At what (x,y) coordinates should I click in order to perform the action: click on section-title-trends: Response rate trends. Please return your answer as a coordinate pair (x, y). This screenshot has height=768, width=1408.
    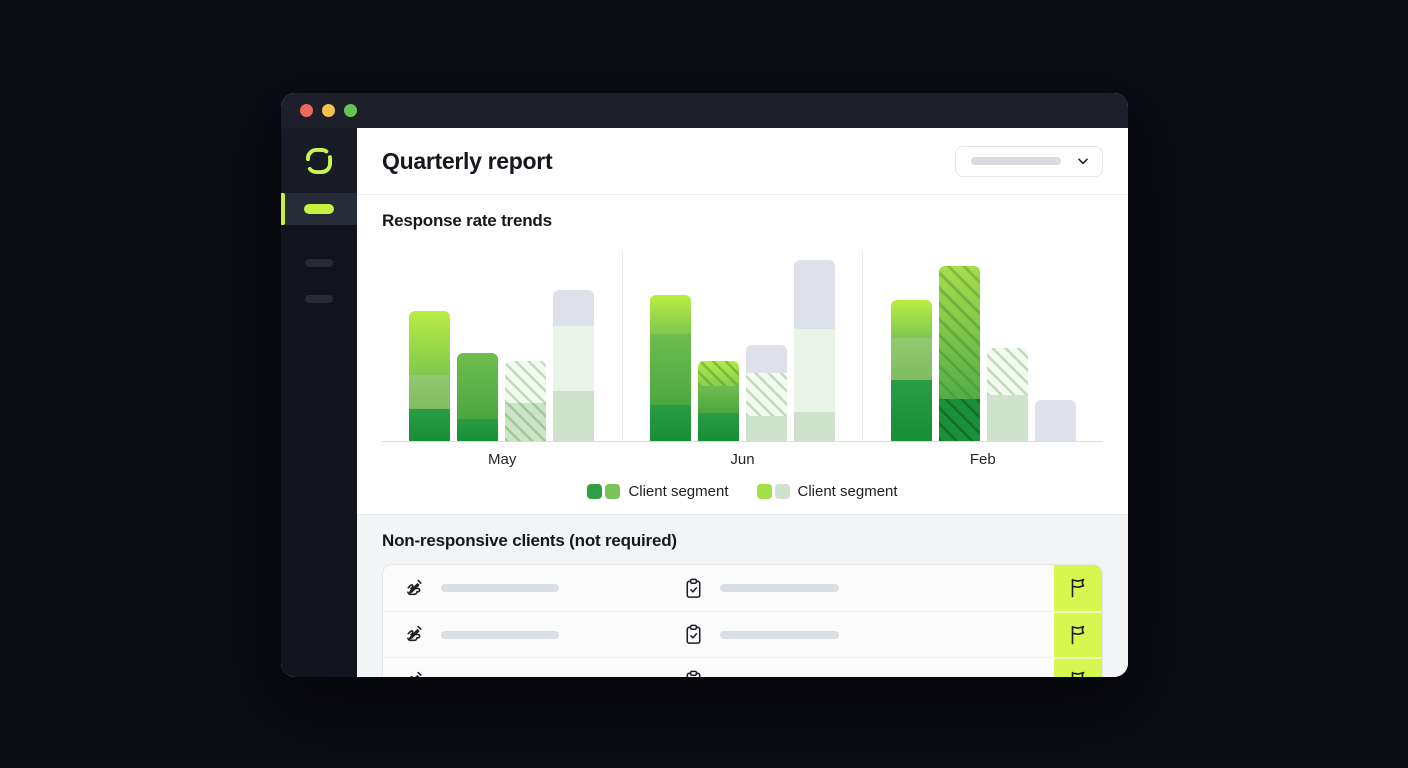
    Looking at the image, I should click on (467, 220).